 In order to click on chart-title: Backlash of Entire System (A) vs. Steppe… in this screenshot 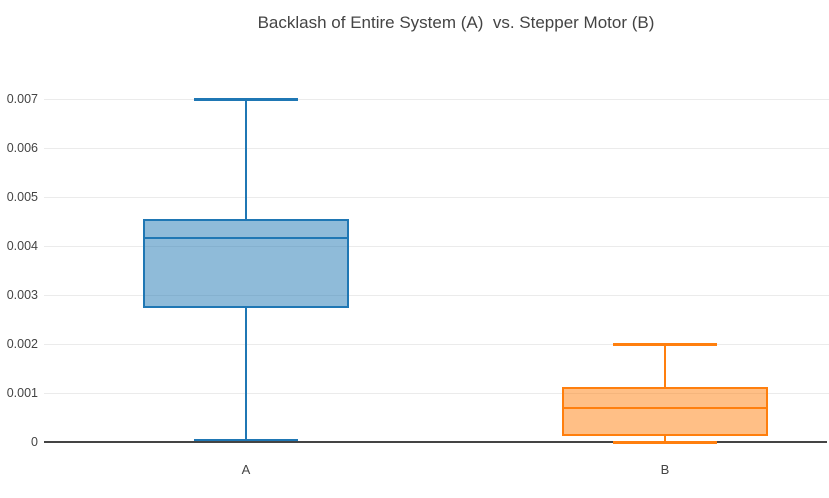, I will do `click(456, 22)`.